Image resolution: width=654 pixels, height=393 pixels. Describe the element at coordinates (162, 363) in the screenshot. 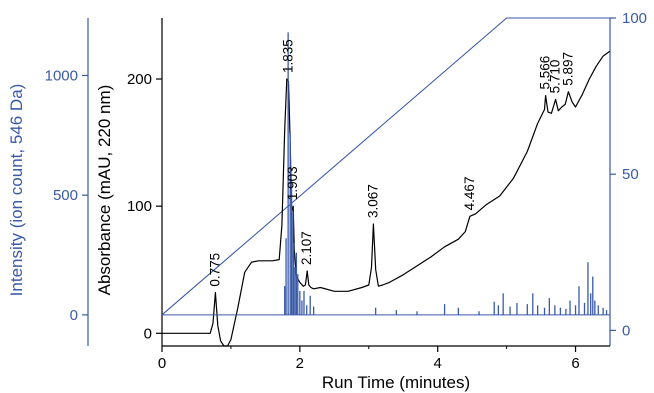

I see `x-tick-label: 0` at that location.